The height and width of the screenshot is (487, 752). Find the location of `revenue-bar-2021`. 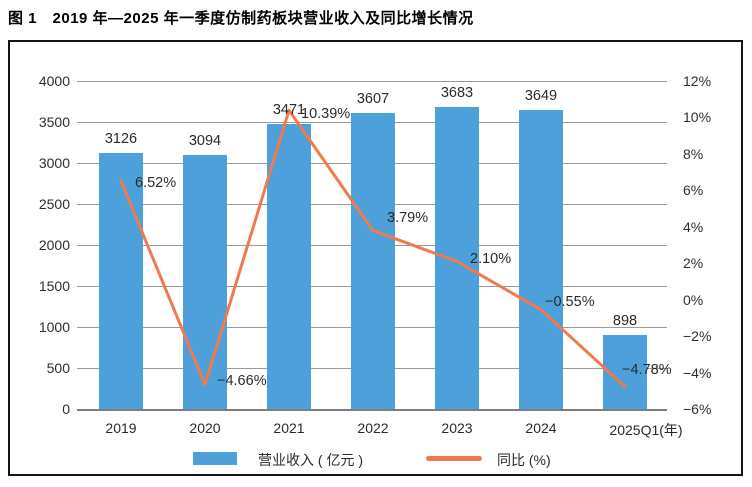

revenue-bar-2021 is located at coordinates (289, 266).